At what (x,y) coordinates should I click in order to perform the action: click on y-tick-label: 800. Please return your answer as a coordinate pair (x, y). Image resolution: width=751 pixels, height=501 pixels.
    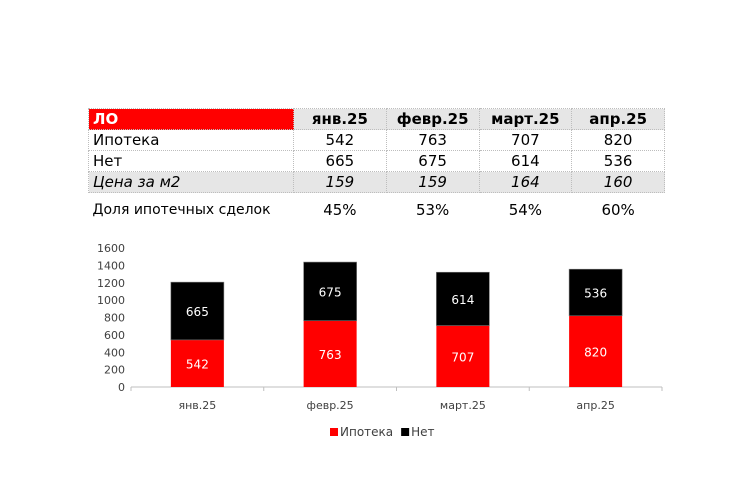
    Looking at the image, I should click on (114, 318).